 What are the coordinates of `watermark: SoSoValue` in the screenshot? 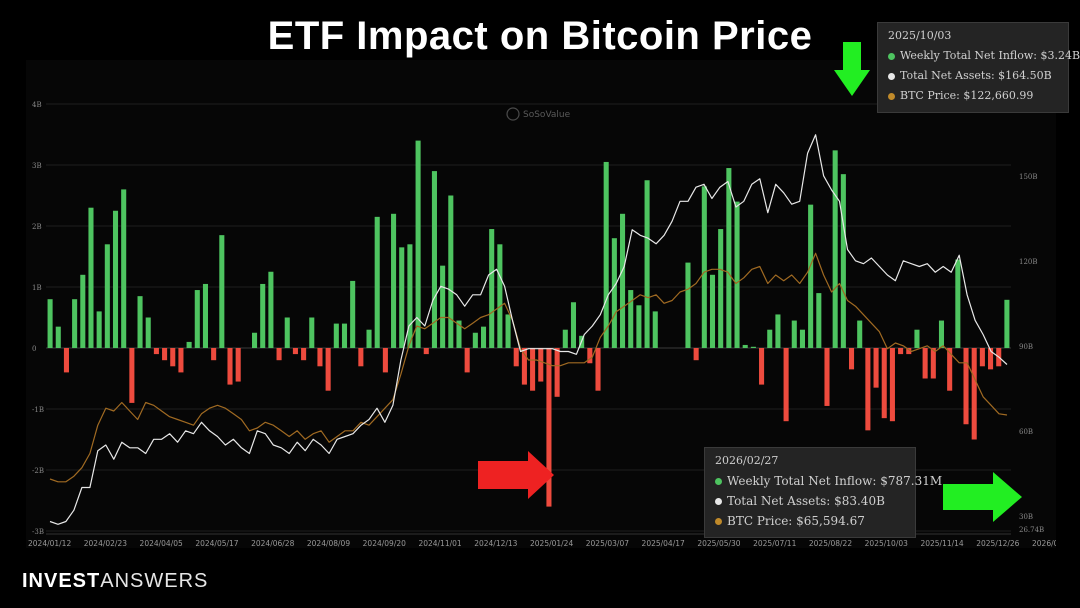 It's located at (547, 115).